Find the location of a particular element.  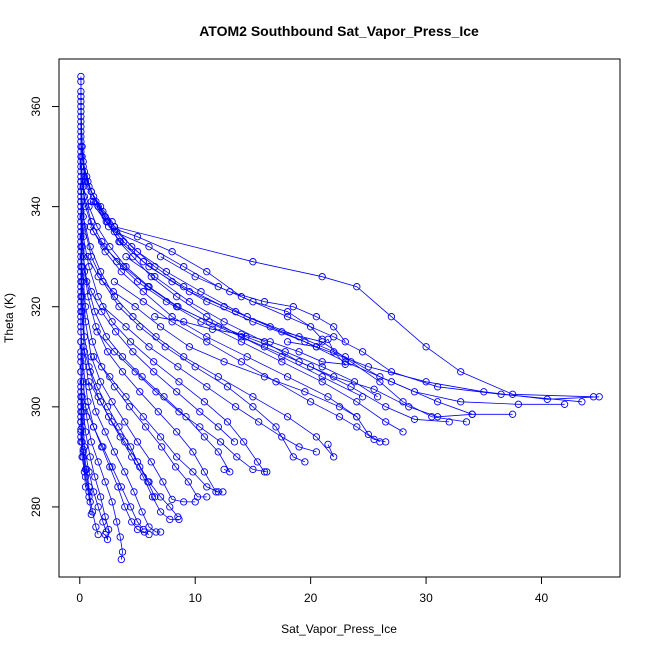

x-tick-label: 10 is located at coordinates (196, 598).